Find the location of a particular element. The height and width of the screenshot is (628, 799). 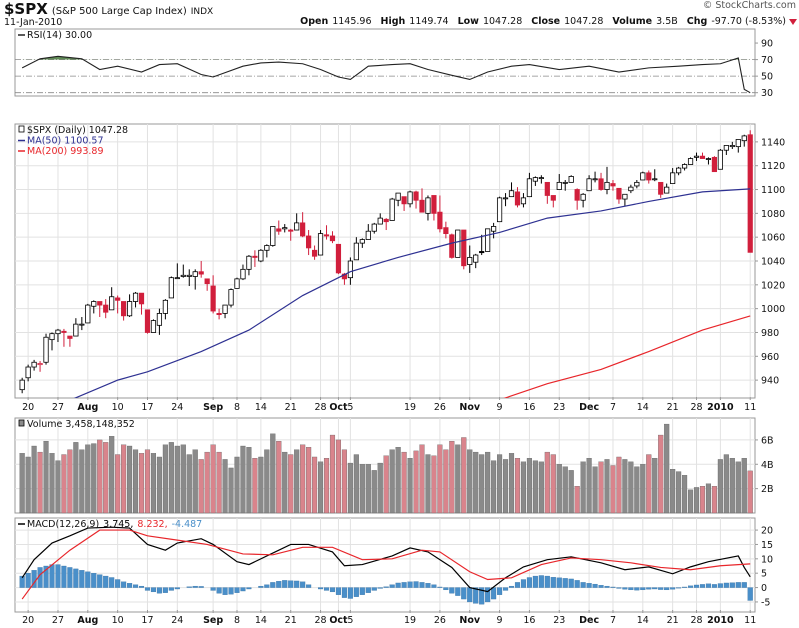

y-tick-label: 70 is located at coordinates (767, 60).